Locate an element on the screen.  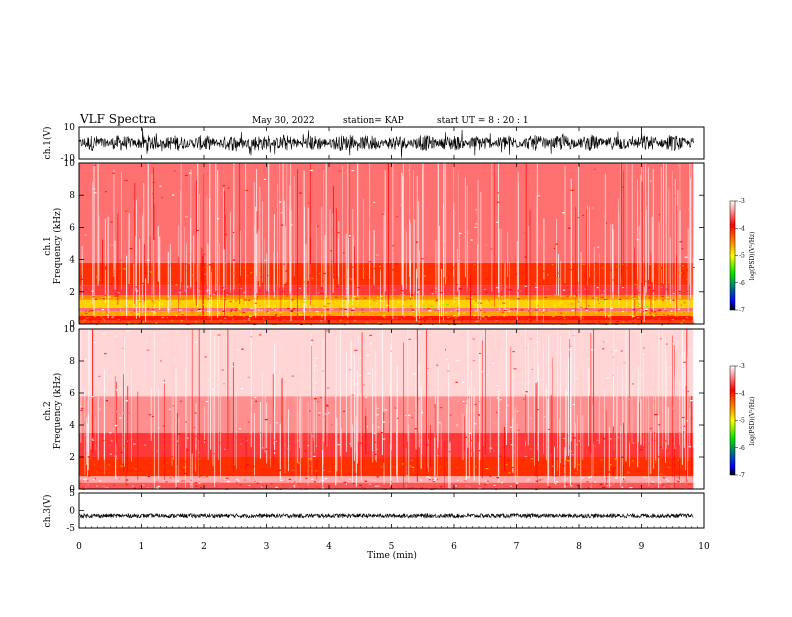
time-tick-label: 4 is located at coordinates (329, 547).